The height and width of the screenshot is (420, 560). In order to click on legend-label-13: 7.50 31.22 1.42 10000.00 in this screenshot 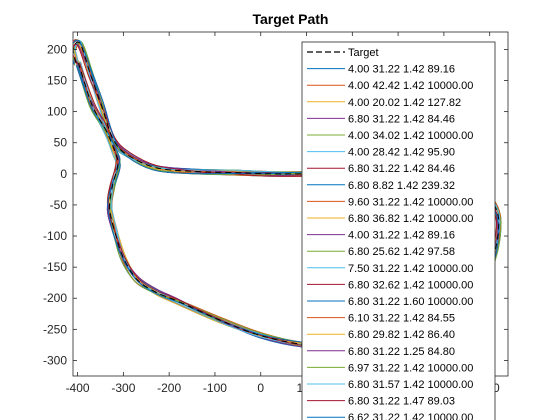, I will do `click(410, 269)`.